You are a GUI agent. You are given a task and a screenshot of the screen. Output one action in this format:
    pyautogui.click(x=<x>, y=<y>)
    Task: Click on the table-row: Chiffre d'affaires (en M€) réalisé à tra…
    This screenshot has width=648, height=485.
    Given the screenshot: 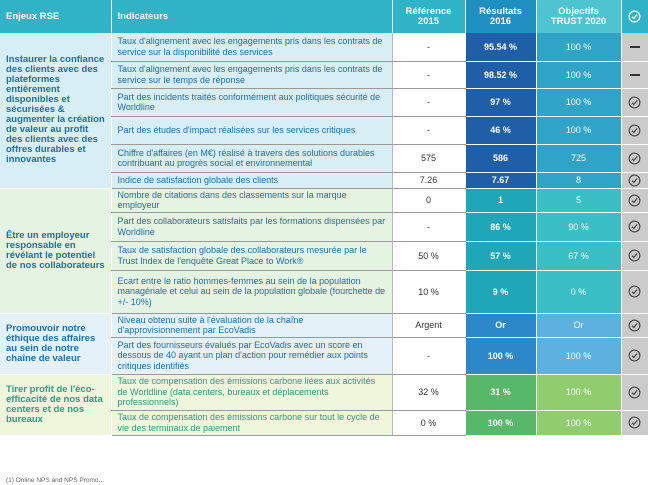 What is the action you would take?
    pyautogui.click(x=324, y=158)
    